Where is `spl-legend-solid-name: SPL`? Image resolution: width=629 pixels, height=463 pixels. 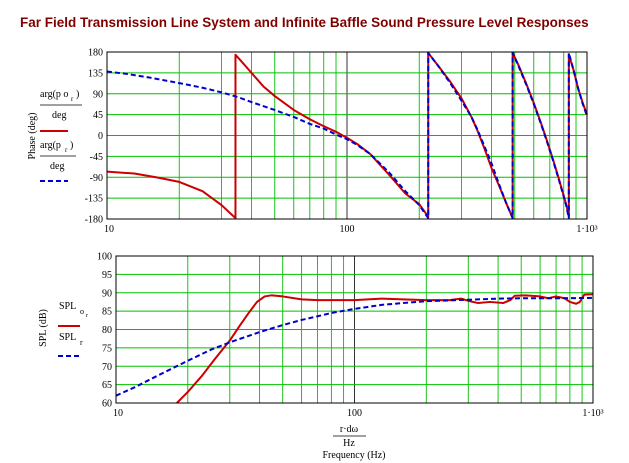 spl-legend-solid-name: SPL is located at coordinates (67, 306).